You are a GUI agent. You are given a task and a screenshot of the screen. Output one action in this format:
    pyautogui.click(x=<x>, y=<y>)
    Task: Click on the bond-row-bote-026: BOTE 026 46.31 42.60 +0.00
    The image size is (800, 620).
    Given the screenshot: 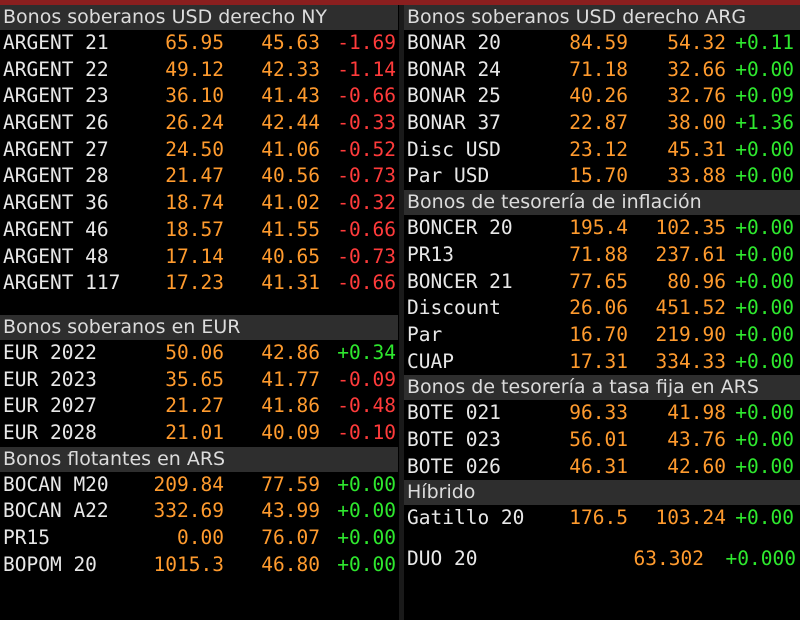 What is the action you would take?
    pyautogui.click(x=602, y=467)
    